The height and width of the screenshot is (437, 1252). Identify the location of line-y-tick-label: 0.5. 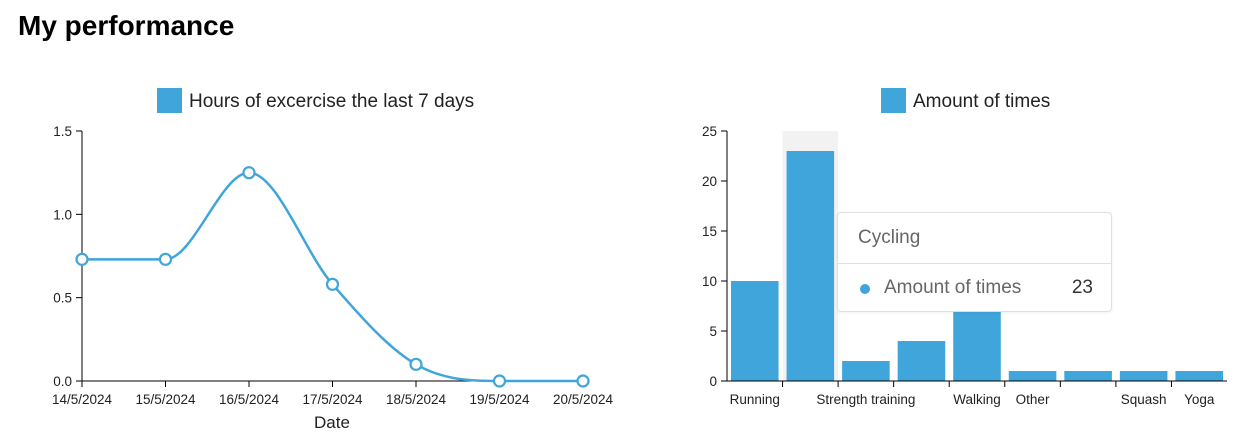
(62, 298).